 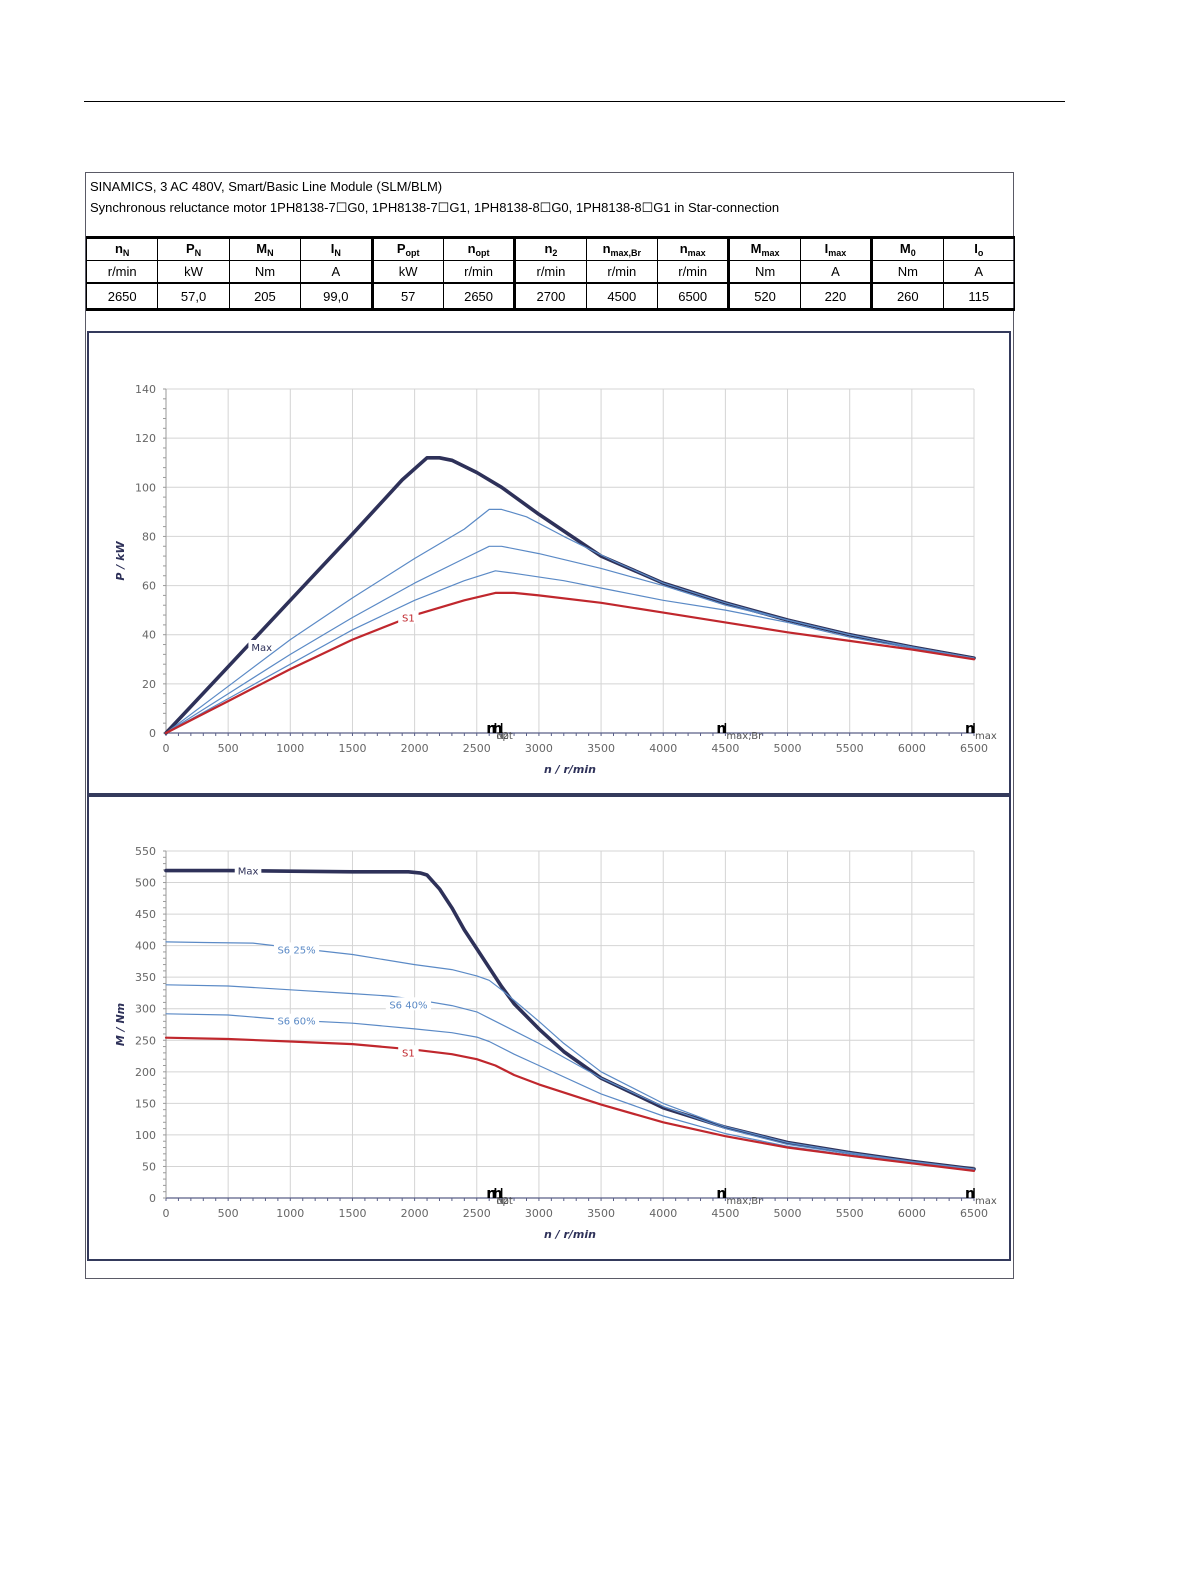 What do you see at coordinates (149, 635) in the screenshot?
I see `y-tick-label: 40` at bounding box center [149, 635].